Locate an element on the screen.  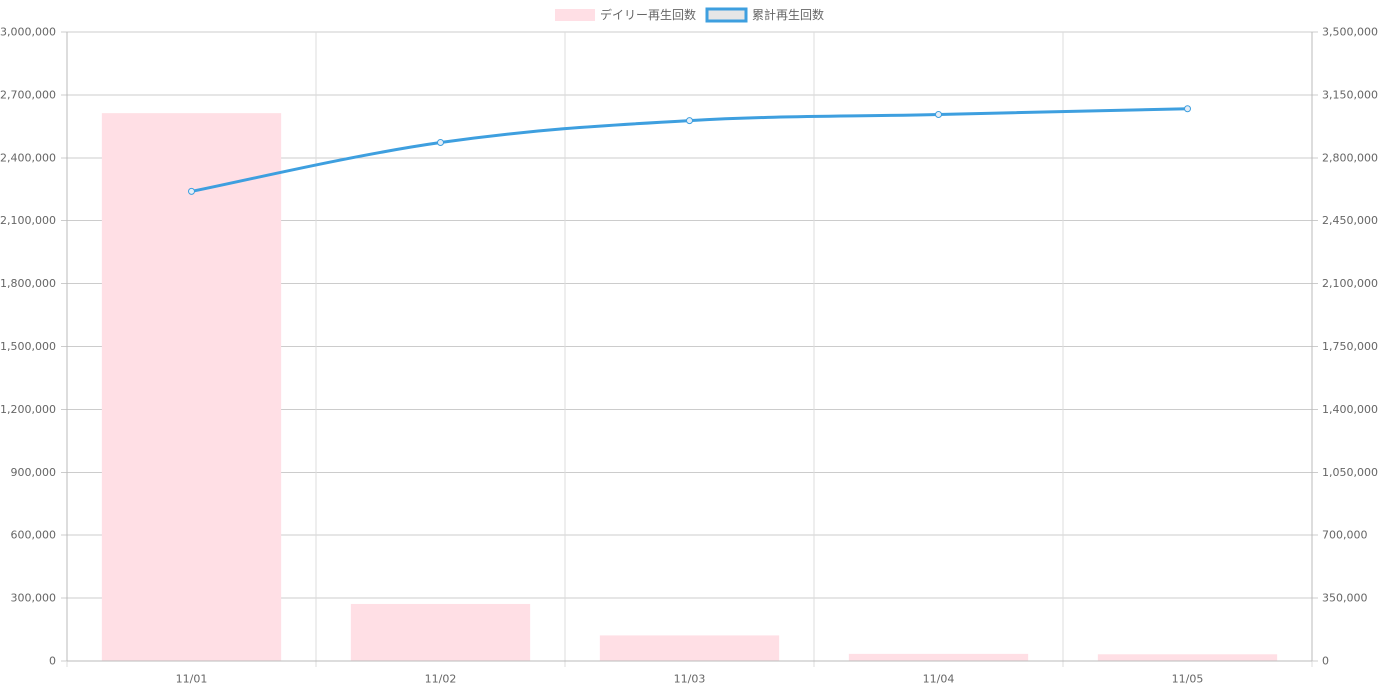
legend-swatch-cumulative is located at coordinates (726, 15).